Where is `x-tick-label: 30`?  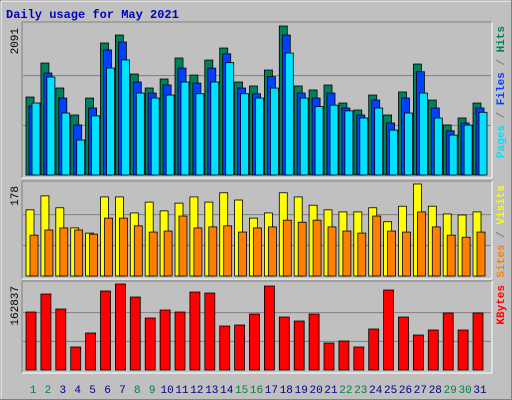
x-tick-label: 30 is located at coordinates (464, 391).